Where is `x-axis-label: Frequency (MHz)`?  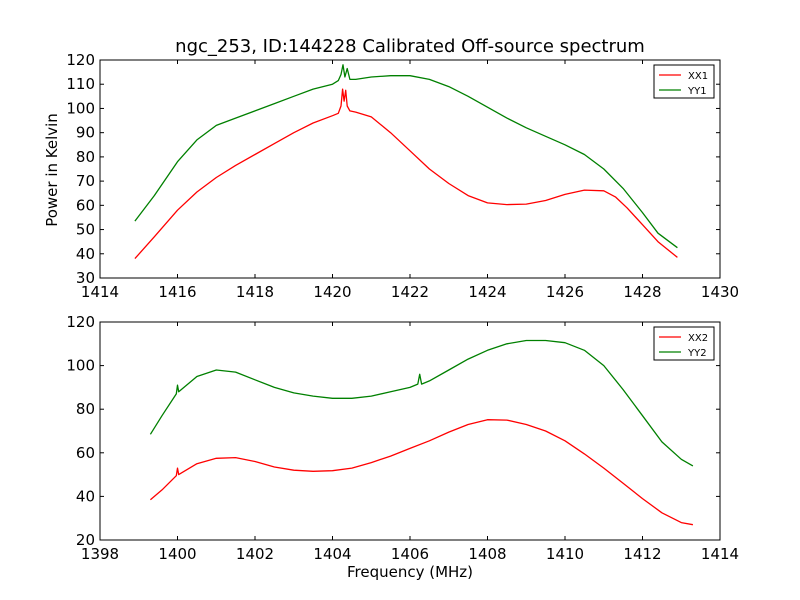
x-axis-label: Frequency (MHz) is located at coordinates (410, 572).